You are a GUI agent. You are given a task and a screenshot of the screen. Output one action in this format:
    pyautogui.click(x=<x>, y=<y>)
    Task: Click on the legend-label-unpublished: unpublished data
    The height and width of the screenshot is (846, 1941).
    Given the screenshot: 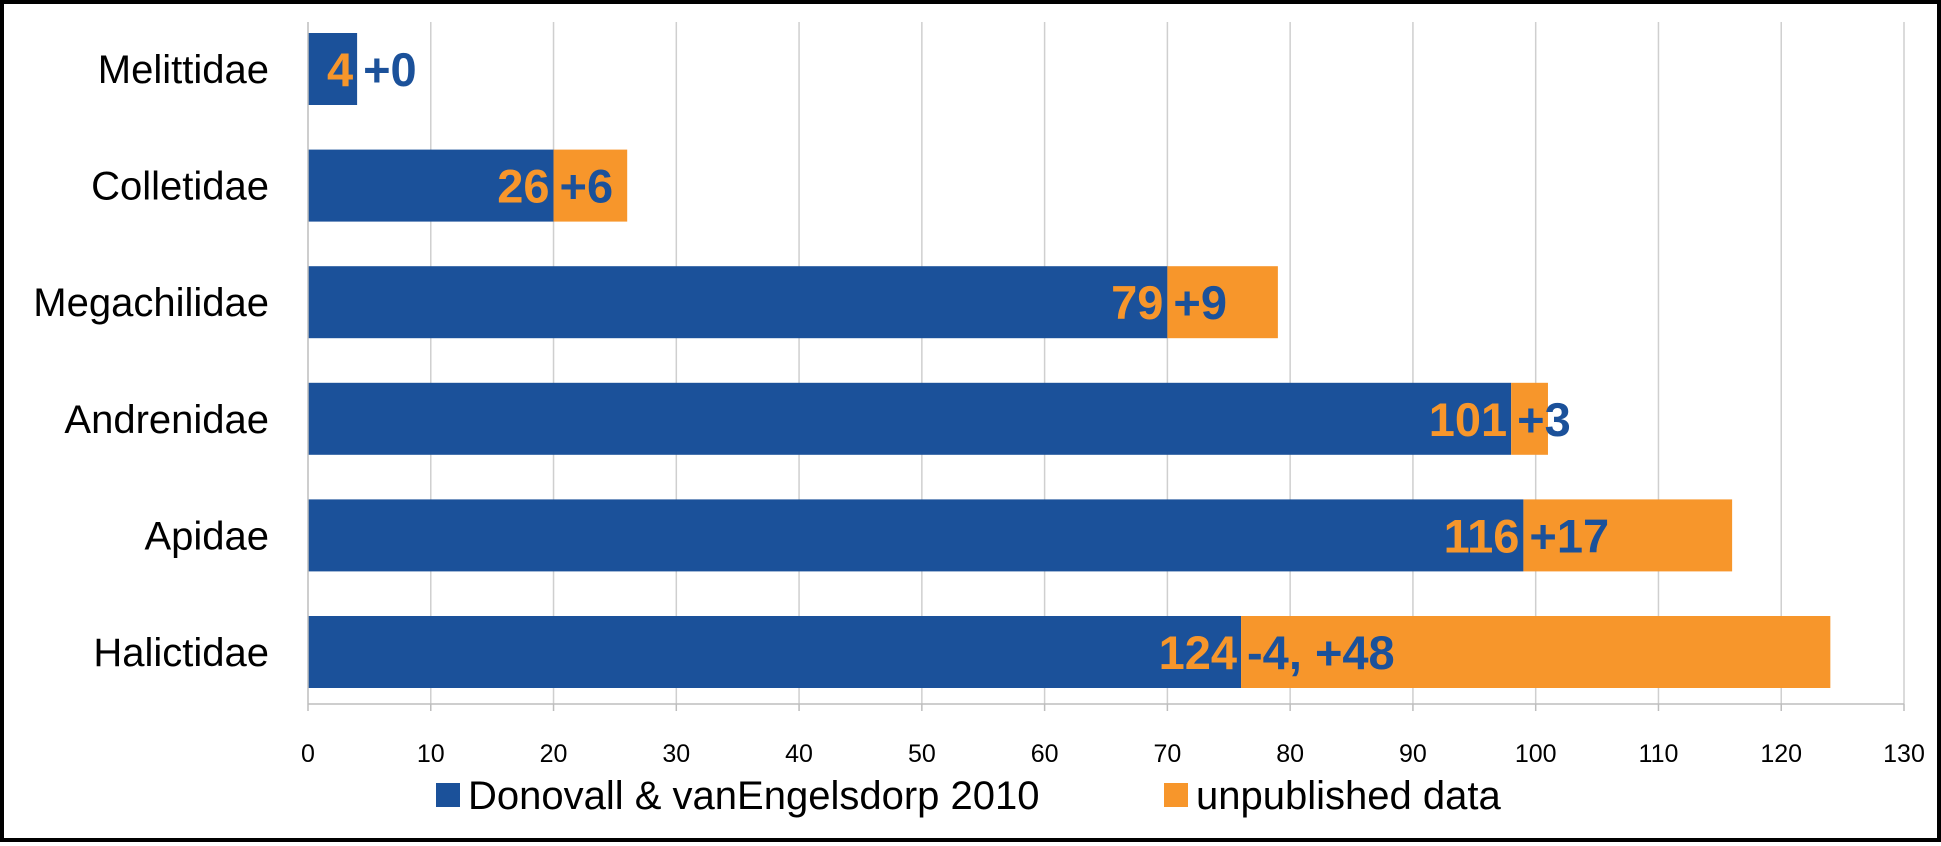 What is the action you would take?
    pyautogui.click(x=1348, y=796)
    